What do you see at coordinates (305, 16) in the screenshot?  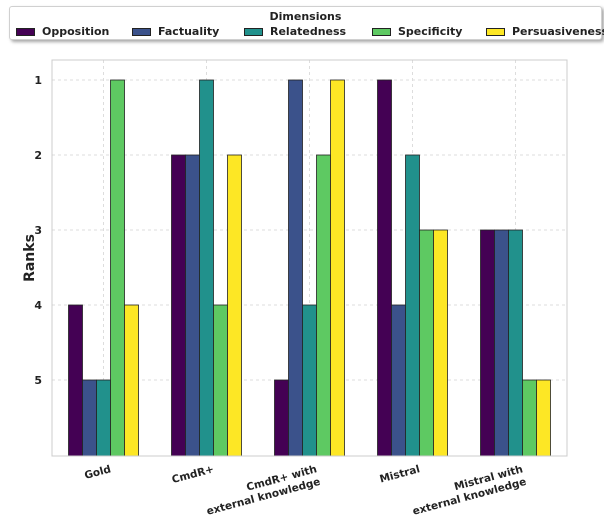 I see `legend-title: Dimensions` at bounding box center [305, 16].